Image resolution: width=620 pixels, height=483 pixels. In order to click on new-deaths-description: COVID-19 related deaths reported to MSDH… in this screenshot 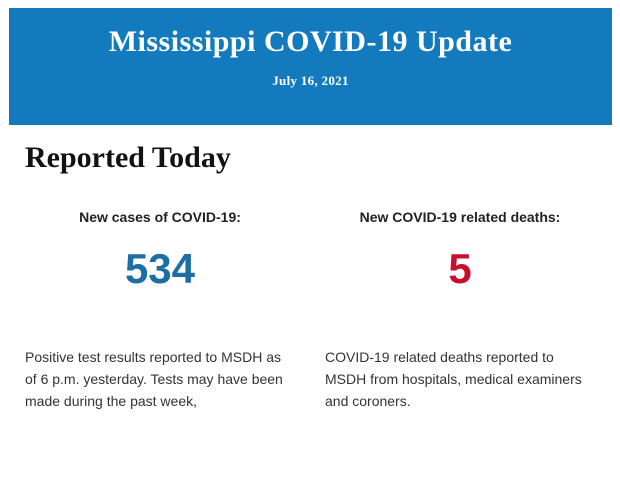, I will do `click(453, 379)`.